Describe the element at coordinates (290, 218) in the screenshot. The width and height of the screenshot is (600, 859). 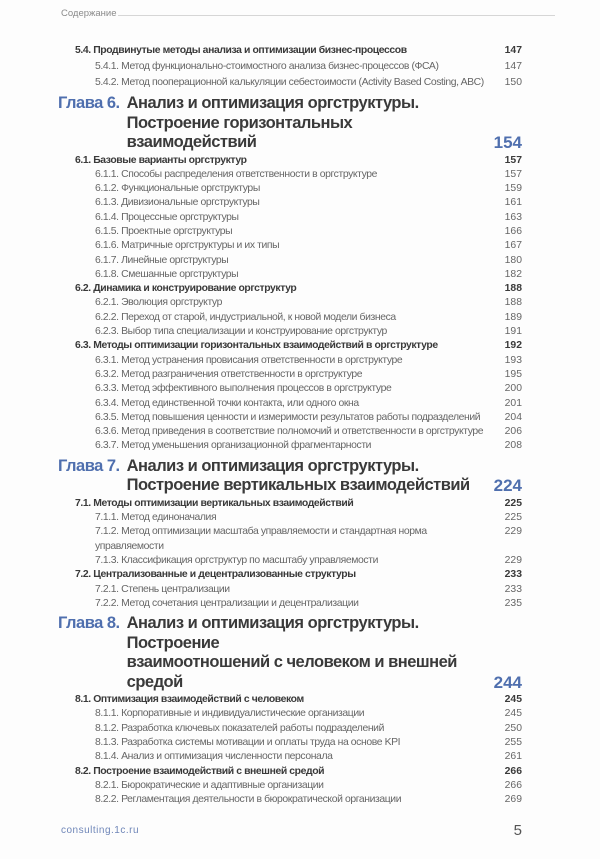
I see `toc-subsection-entry: 6.1.4. Процессные оргструктуры 163` at that location.